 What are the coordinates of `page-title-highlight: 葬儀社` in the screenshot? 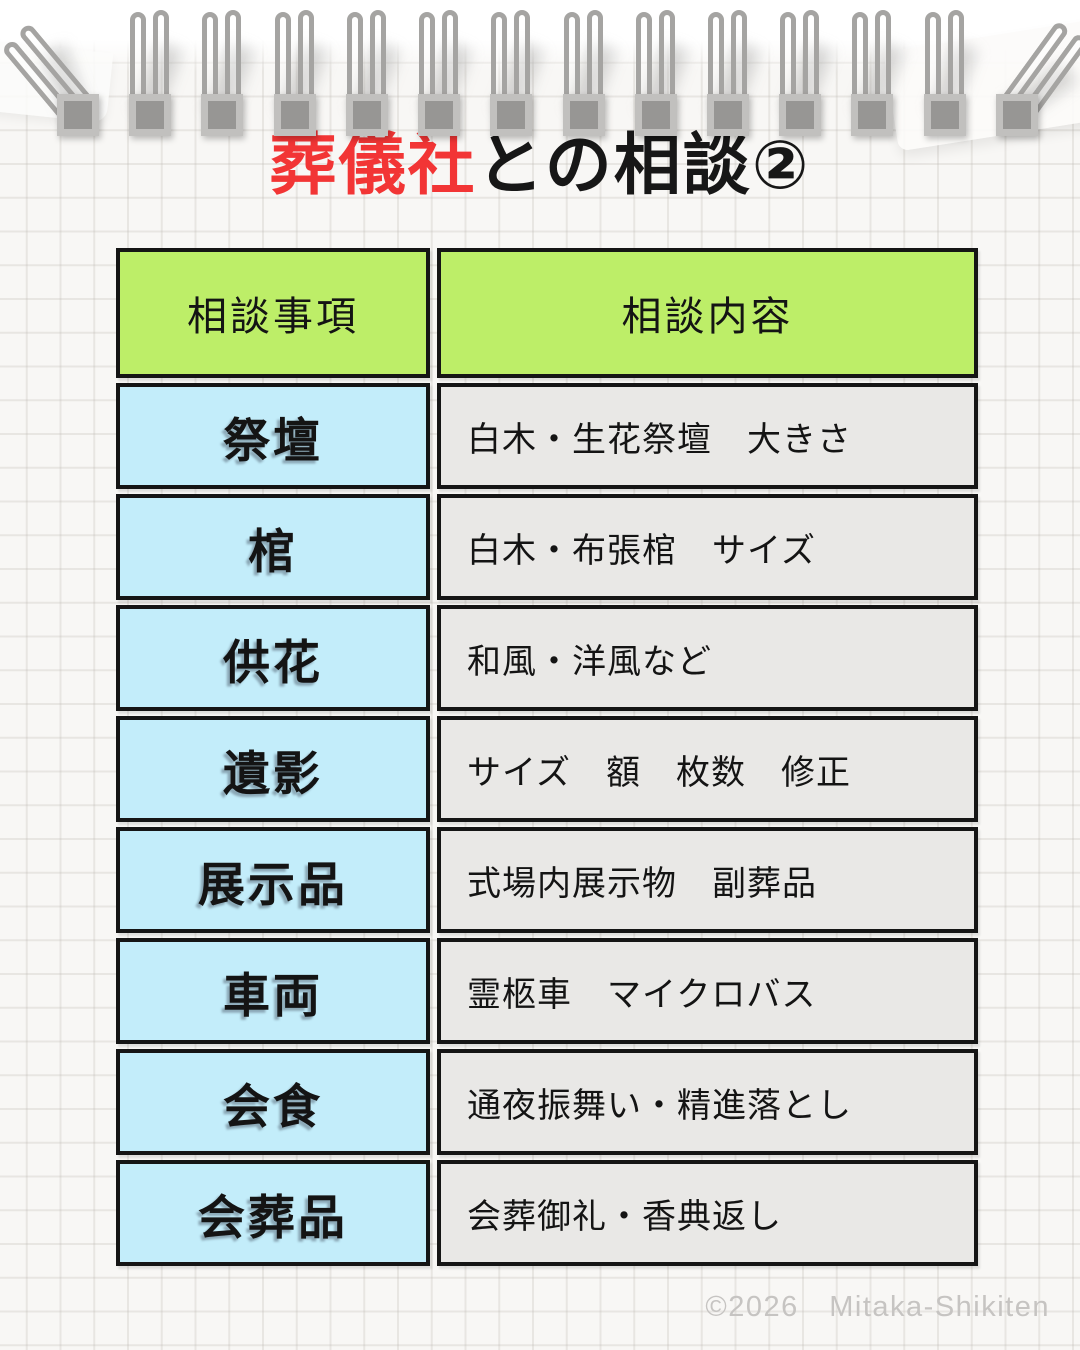 It's located at (373, 165).